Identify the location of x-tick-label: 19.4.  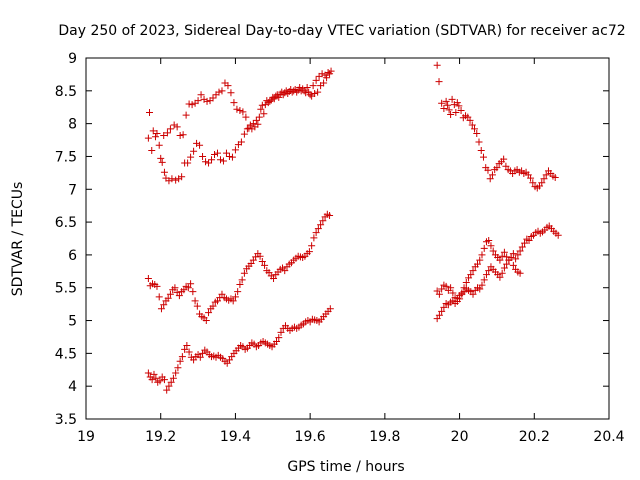
(235, 437).